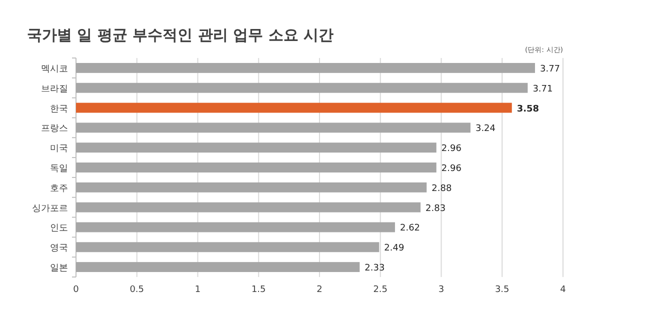 This screenshot has width=660, height=334. What do you see at coordinates (59, 109) in the screenshot?
I see `category: 한국` at bounding box center [59, 109].